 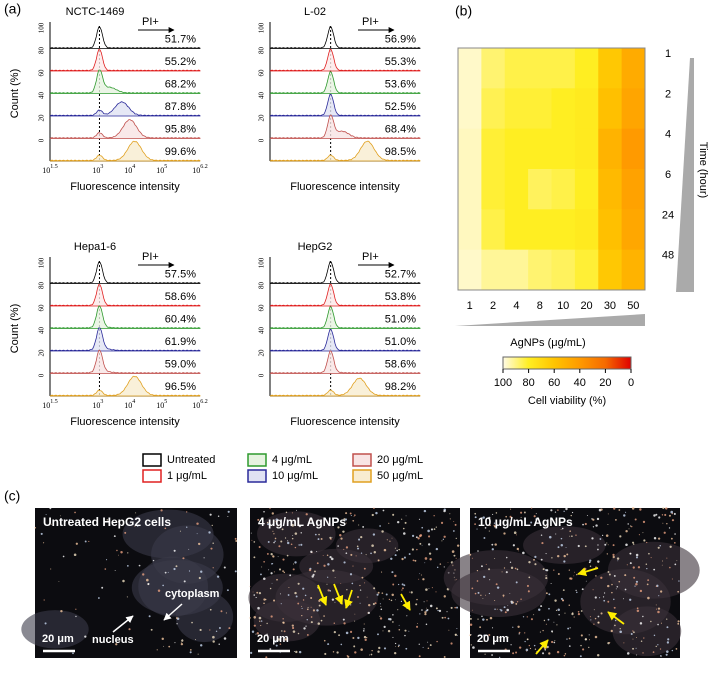 I want to click on percentage: 51.0%, so click(x=400, y=342).